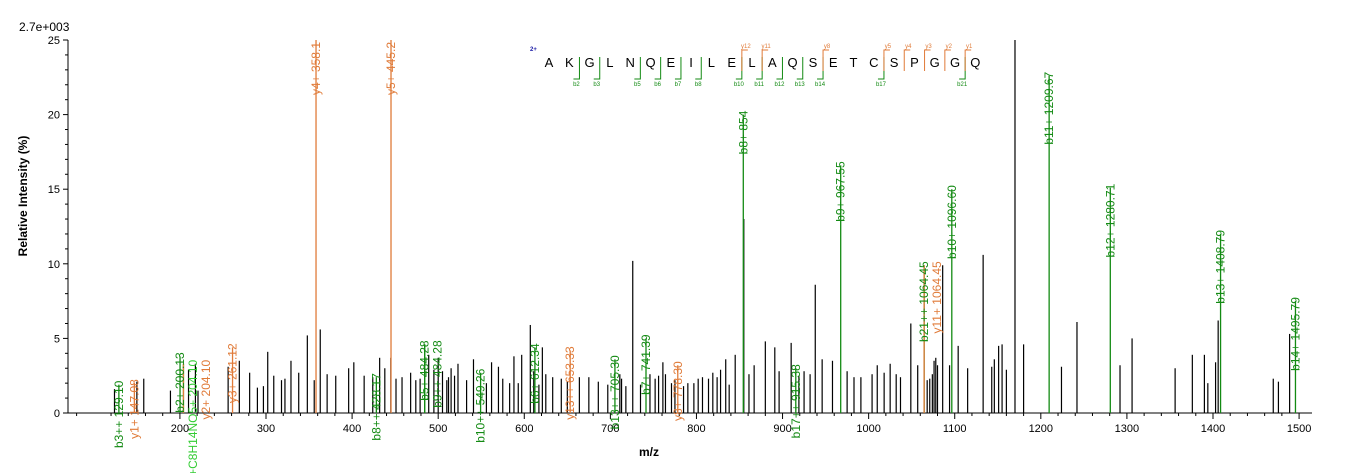 The image size is (1362, 473). What do you see at coordinates (535, 373) in the screenshot?
I see `peak-label: b6+ 612.34` at bounding box center [535, 373].